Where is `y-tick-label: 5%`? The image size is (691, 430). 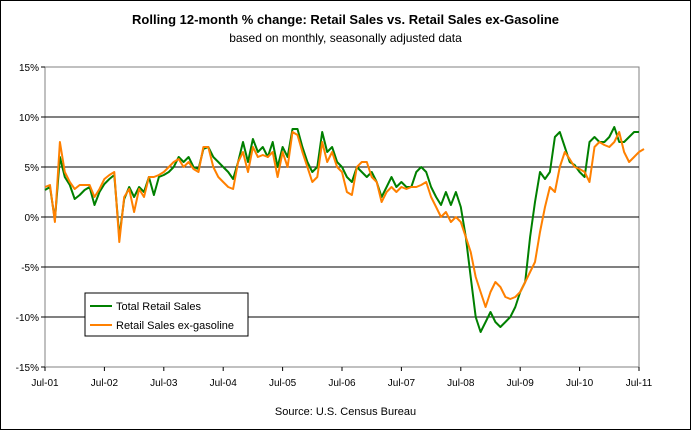
y-tick-label: 5% is located at coordinates (32, 168).